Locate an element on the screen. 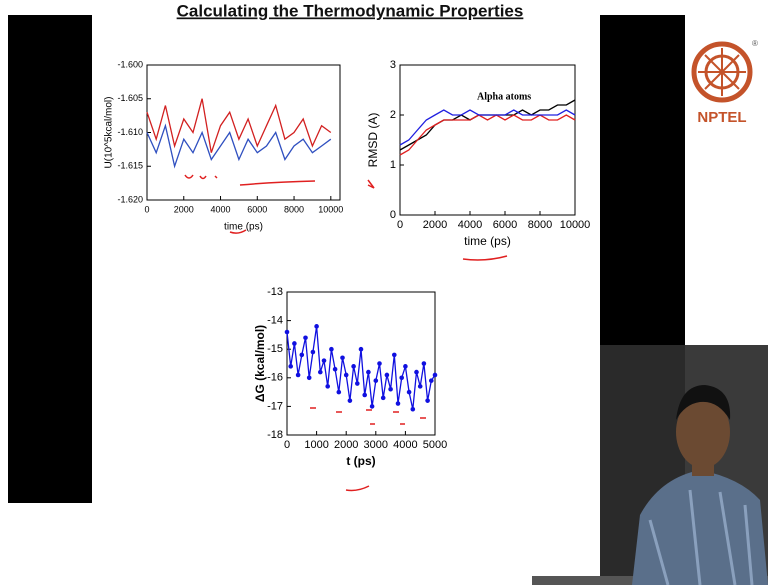  logo-text: NPTEL is located at coordinates (721, 117).